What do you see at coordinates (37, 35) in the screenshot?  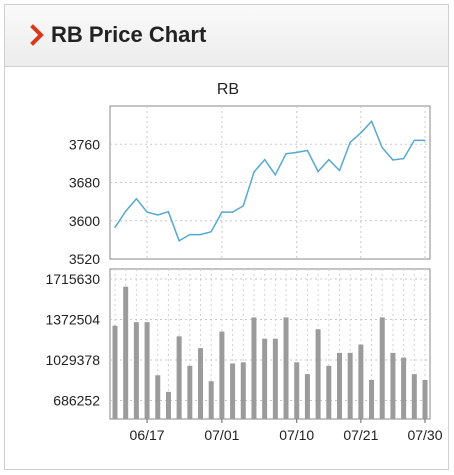 I see `chevron-right-icon` at bounding box center [37, 35].